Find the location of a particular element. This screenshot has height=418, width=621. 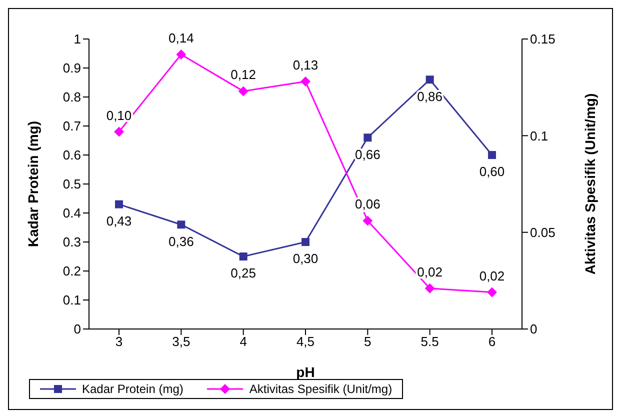

data-label: 0,25 is located at coordinates (243, 273).